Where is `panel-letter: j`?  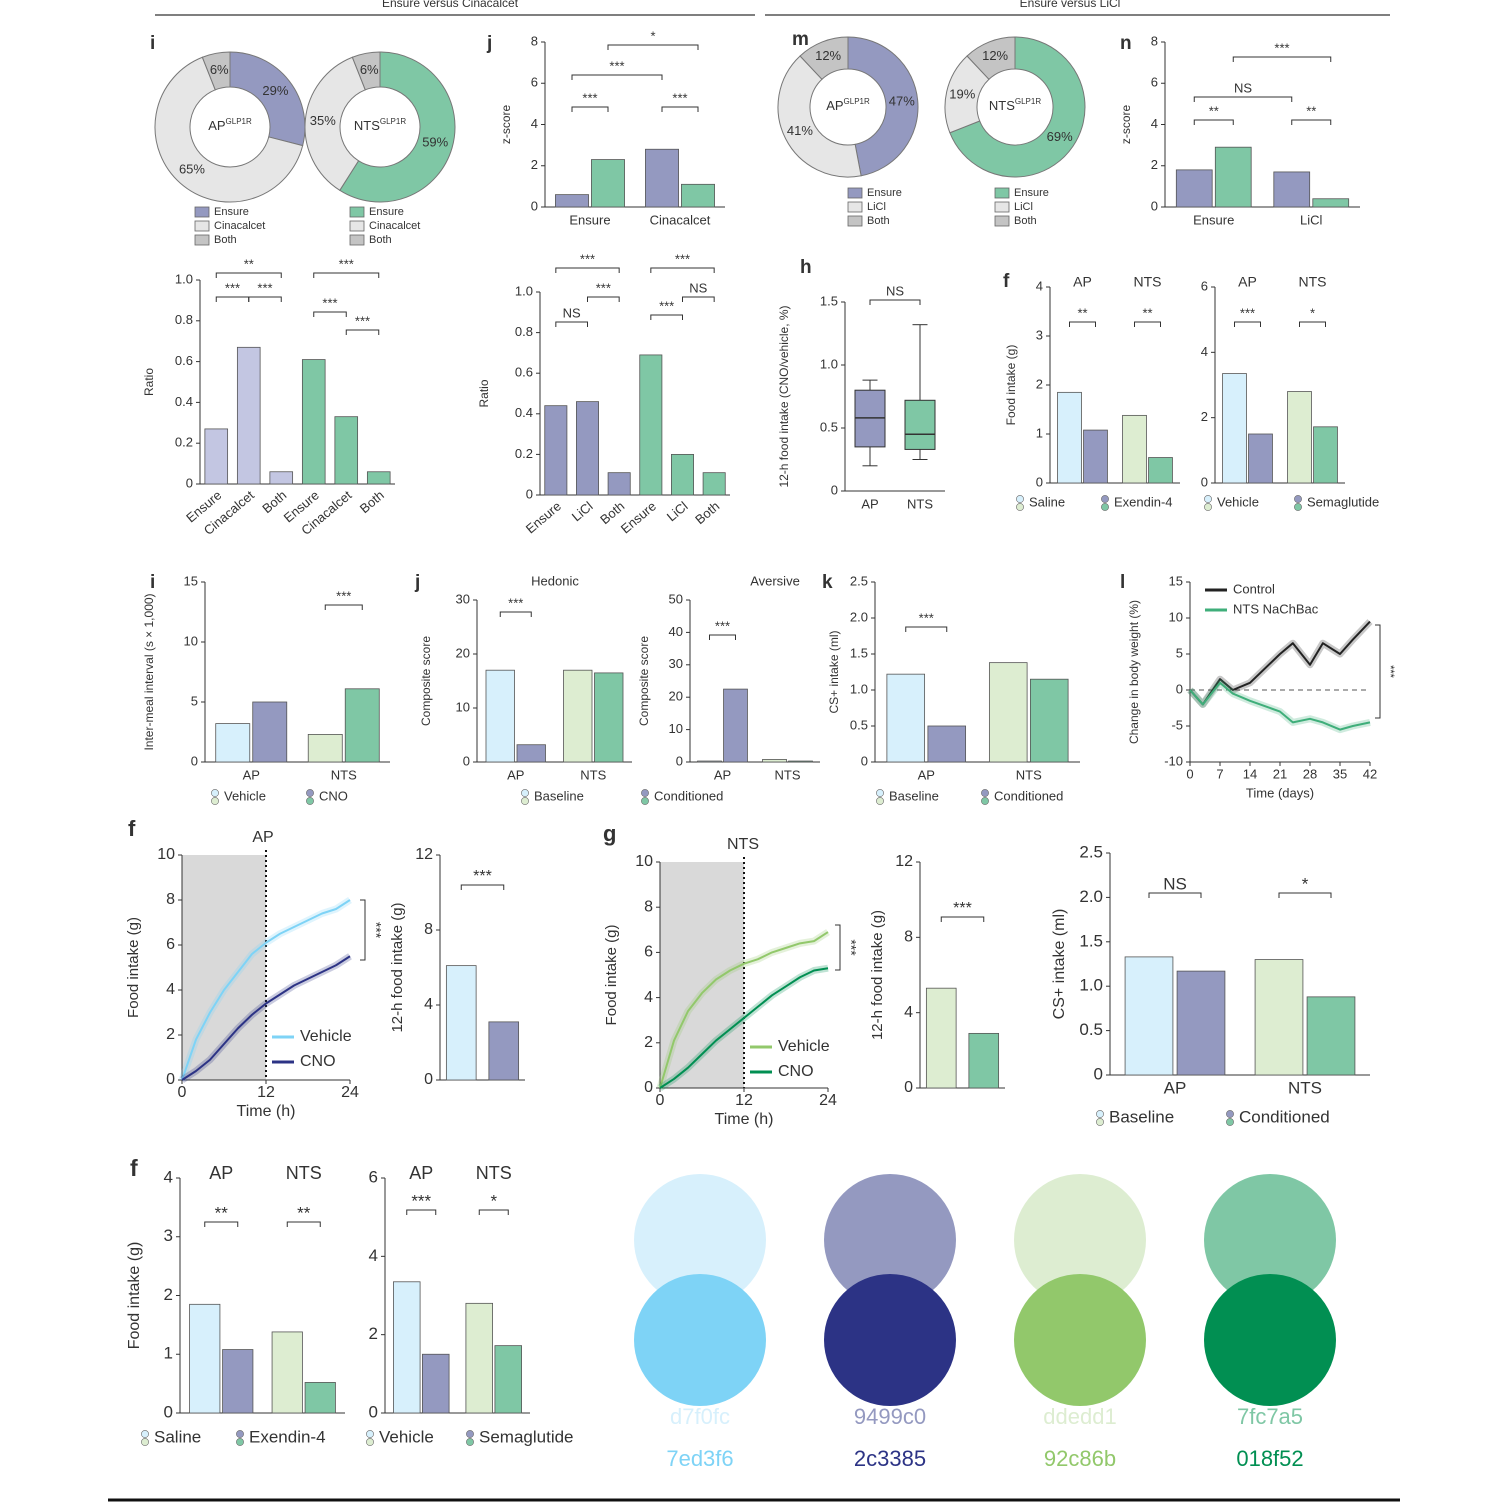
panel-letter: j is located at coordinates (417, 582).